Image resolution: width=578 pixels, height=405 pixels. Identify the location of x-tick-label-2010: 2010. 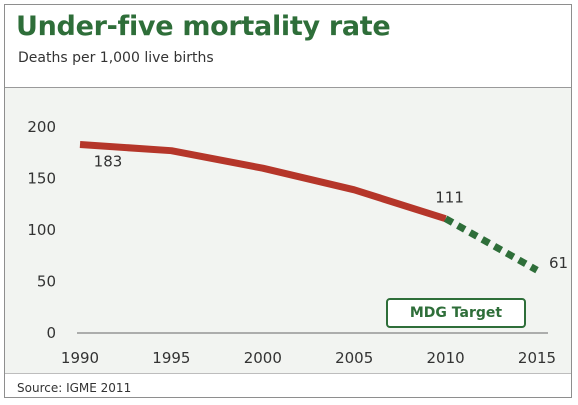
(446, 358).